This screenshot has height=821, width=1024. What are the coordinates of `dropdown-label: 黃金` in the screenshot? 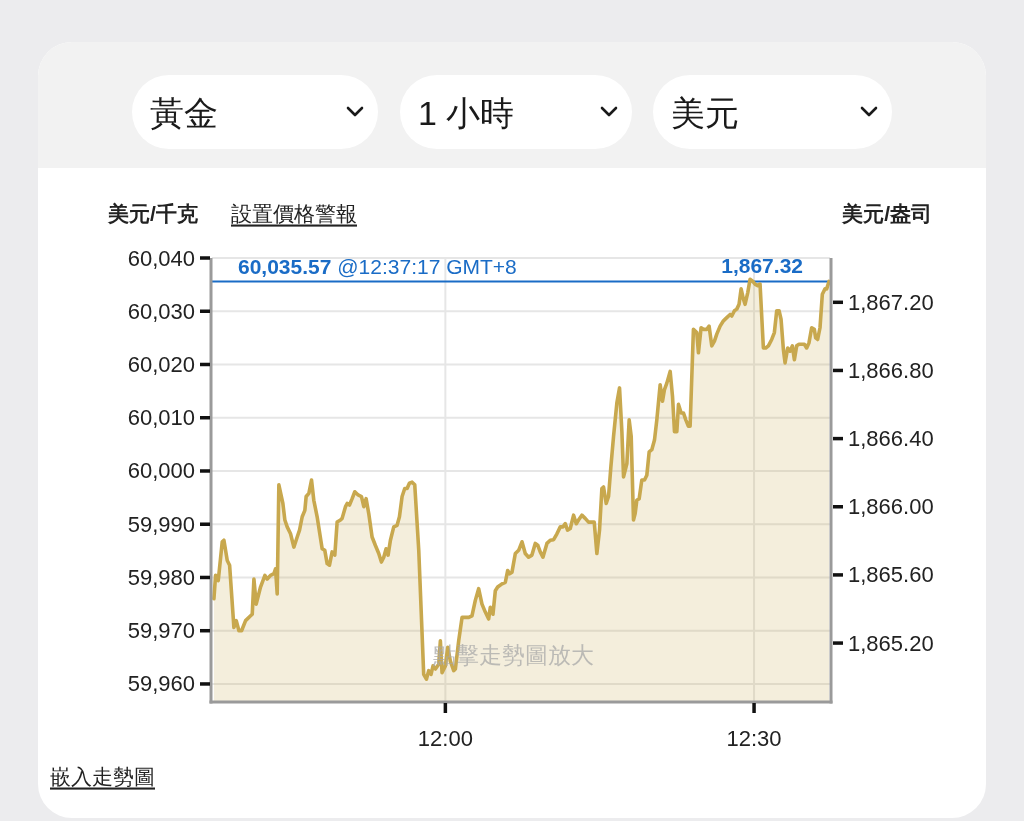 It's located at (184, 113).